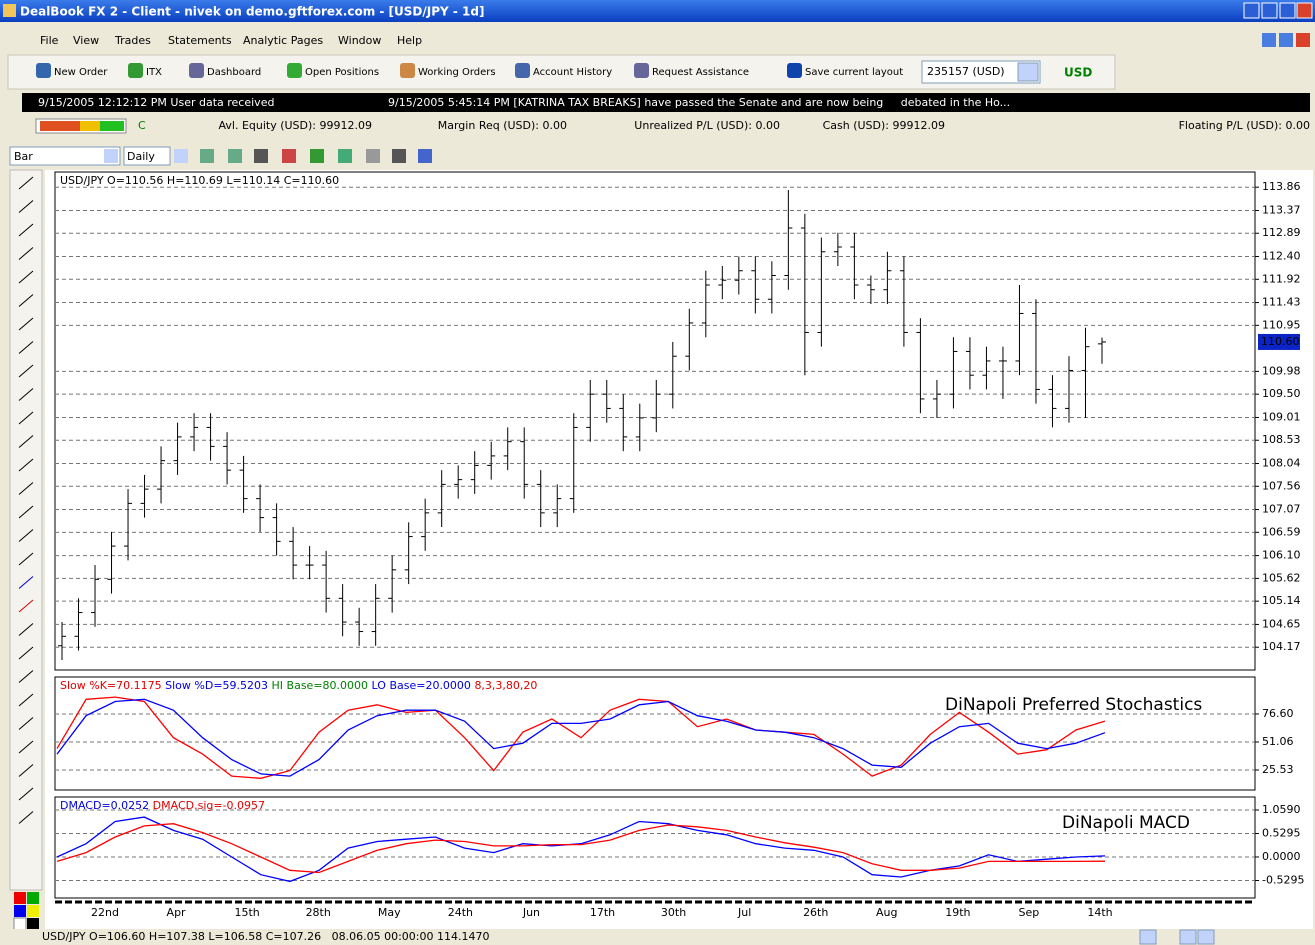 Image resolution: width=1315 pixels, height=945 pixels. Describe the element at coordinates (1304, 10) in the screenshot. I see `close-button` at that location.